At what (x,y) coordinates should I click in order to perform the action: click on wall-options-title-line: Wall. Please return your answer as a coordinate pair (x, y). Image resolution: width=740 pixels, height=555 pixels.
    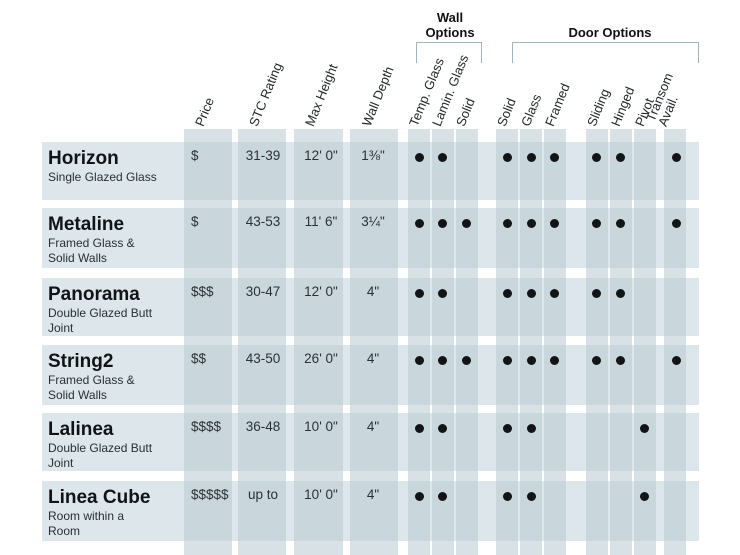
    Looking at the image, I should click on (450, 17).